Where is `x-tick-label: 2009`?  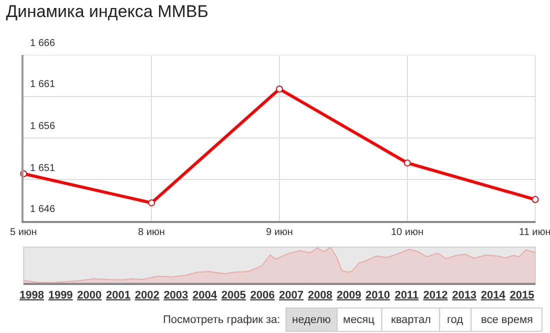
x-tick-label: 2009 is located at coordinates (349, 295).